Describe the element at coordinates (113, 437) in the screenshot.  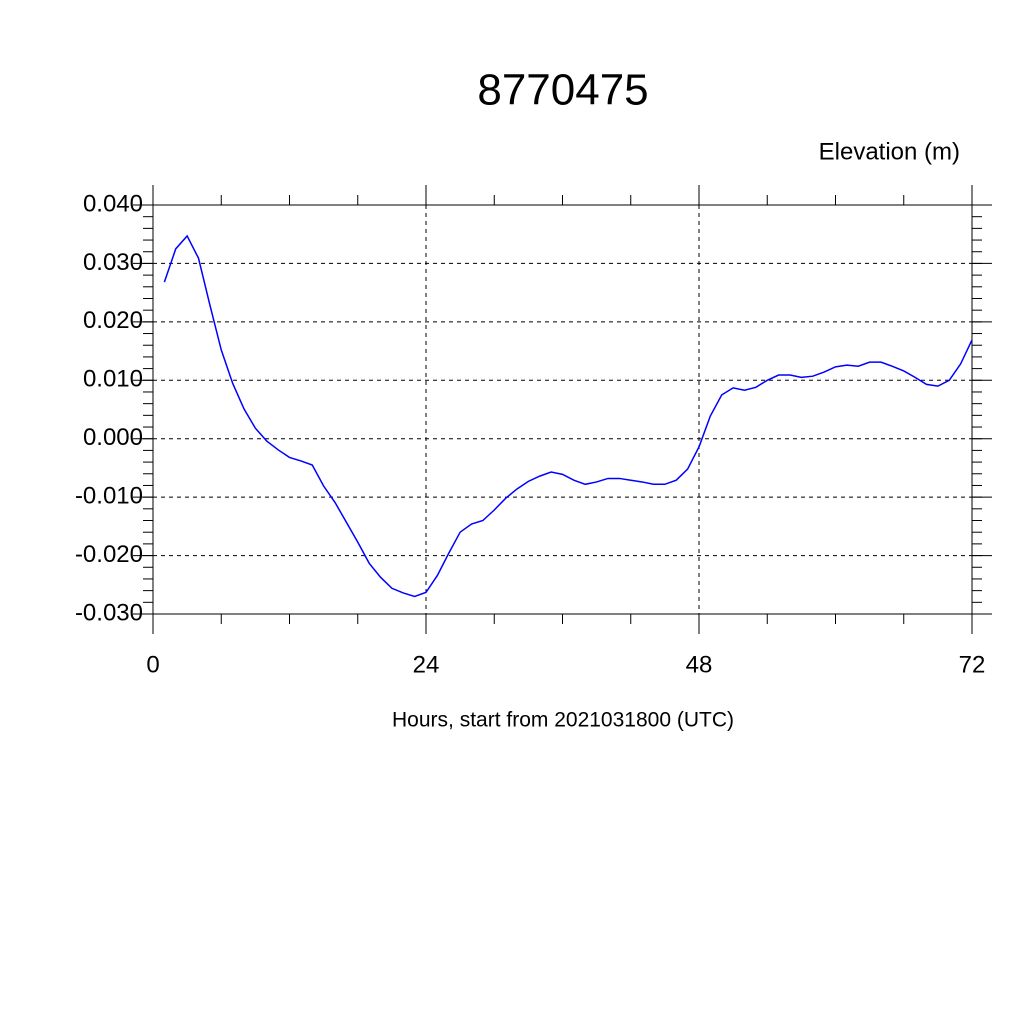
I see `y-tick-label: 0.000` at that location.